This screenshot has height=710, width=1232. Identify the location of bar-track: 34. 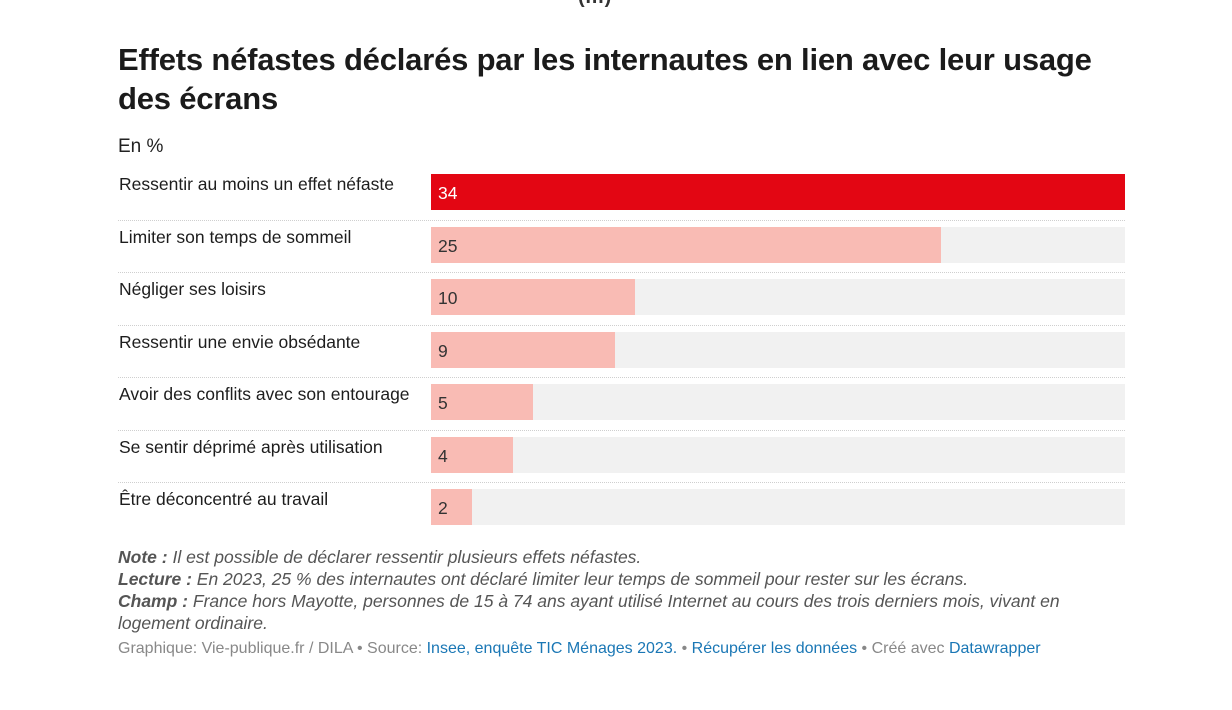
(778, 192).